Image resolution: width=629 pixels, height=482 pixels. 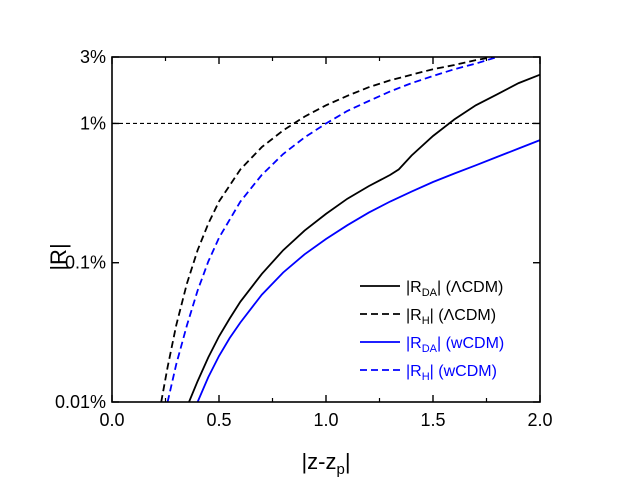 I want to click on x-tick-label: 0.5, so click(x=218, y=420).